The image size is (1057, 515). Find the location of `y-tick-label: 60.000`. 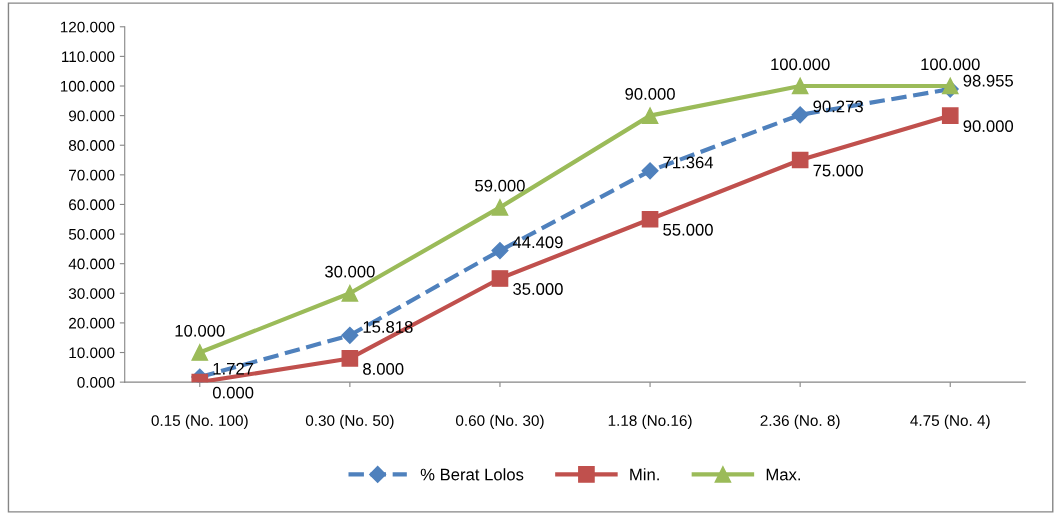

y-tick-label: 60.000 is located at coordinates (92, 205).